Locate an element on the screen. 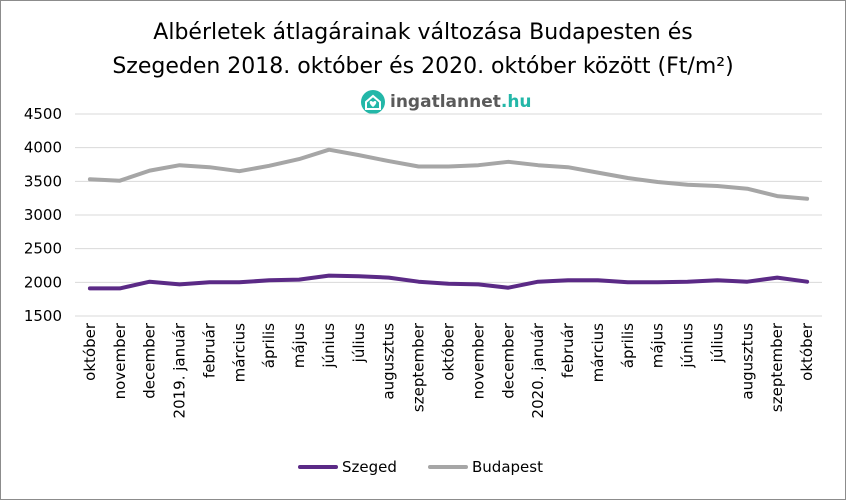  y-tick-label: 4000 is located at coordinates (43, 148).